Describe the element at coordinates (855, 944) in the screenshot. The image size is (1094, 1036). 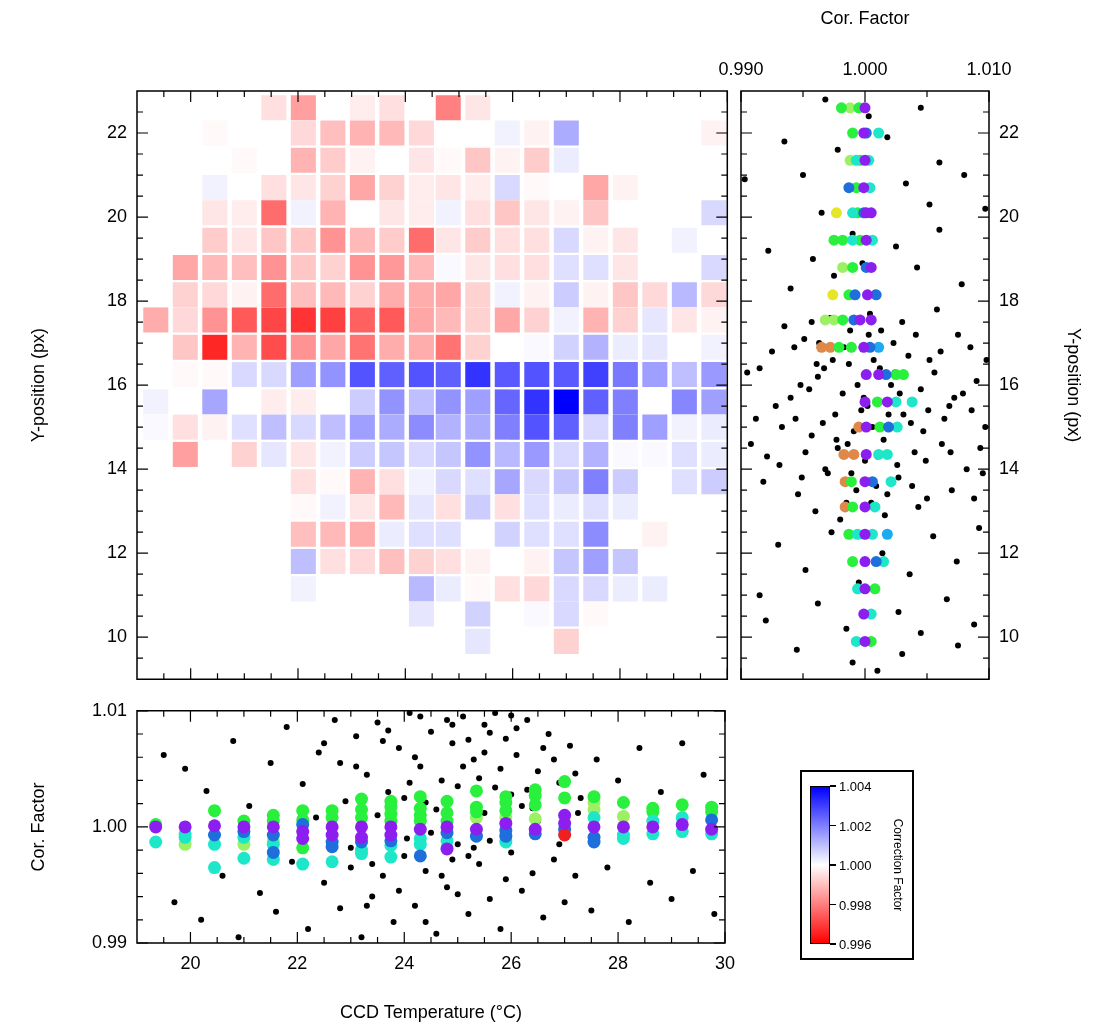
I see `color-bar-label: 0.996` at that location.